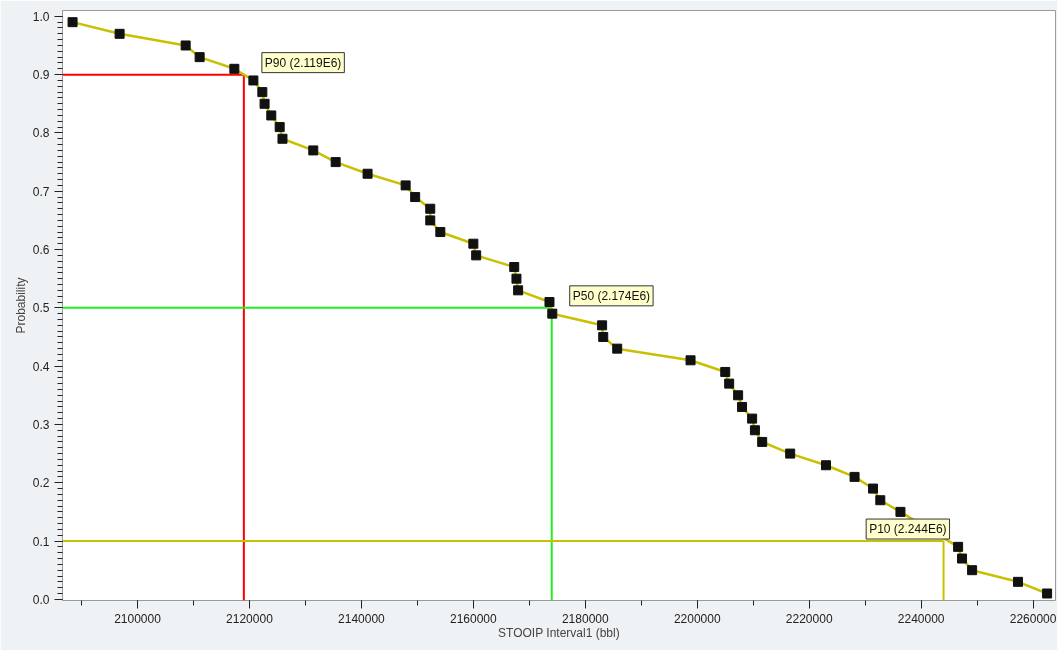  I want to click on x-tick-label: 2220000, so click(809, 618).